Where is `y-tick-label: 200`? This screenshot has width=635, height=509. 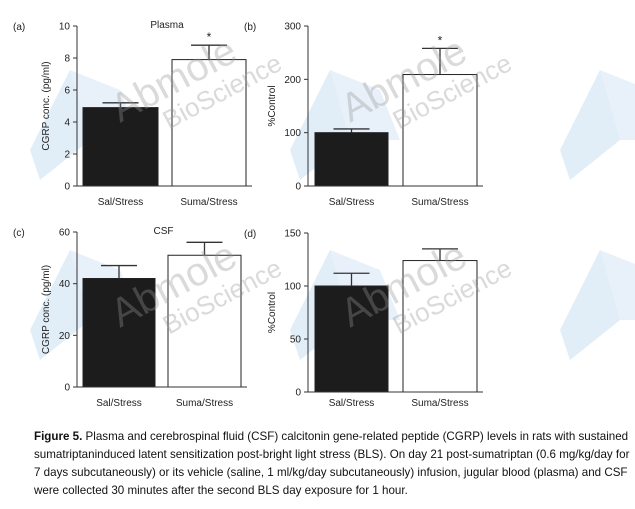
y-tick-label: 200 is located at coordinates (292, 80).